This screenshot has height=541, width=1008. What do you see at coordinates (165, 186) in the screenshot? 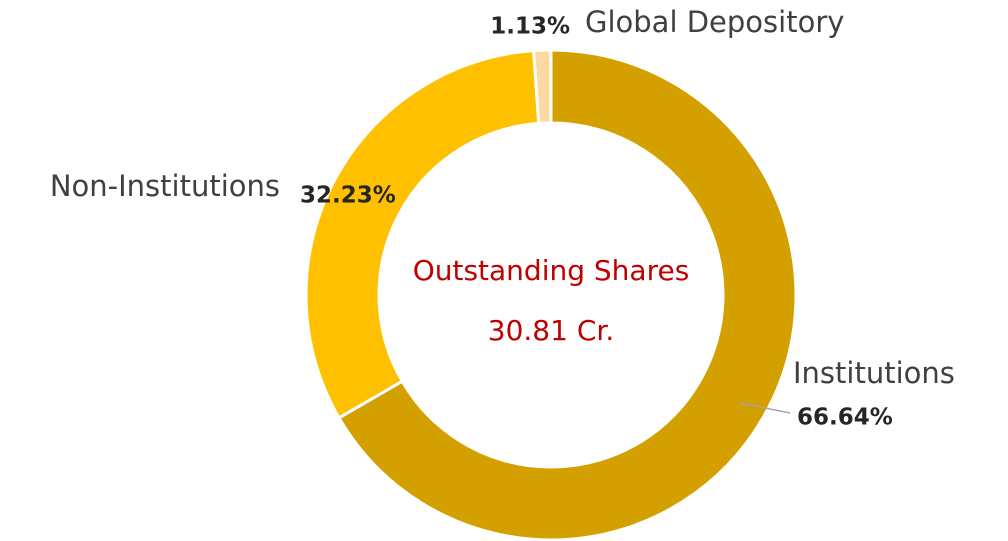
I see `category-label: Non-Institutions` at bounding box center [165, 186].